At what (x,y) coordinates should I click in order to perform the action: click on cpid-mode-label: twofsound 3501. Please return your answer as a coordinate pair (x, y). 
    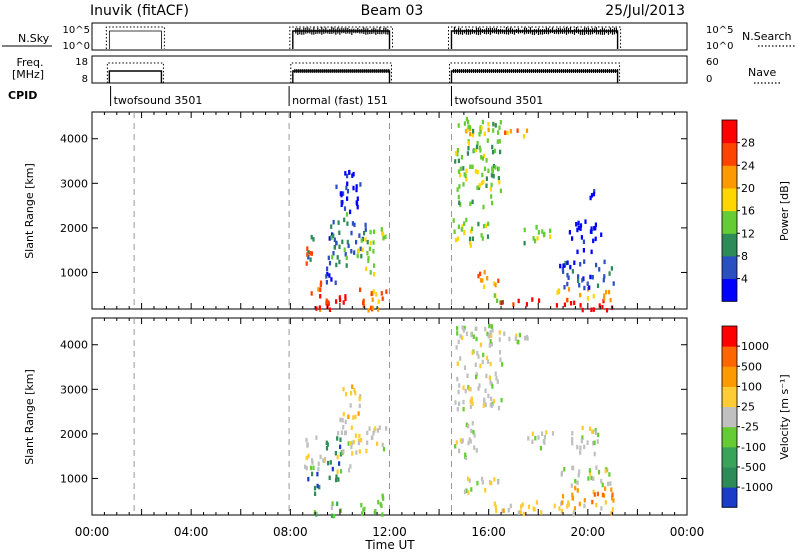
    Looking at the image, I should click on (498, 100).